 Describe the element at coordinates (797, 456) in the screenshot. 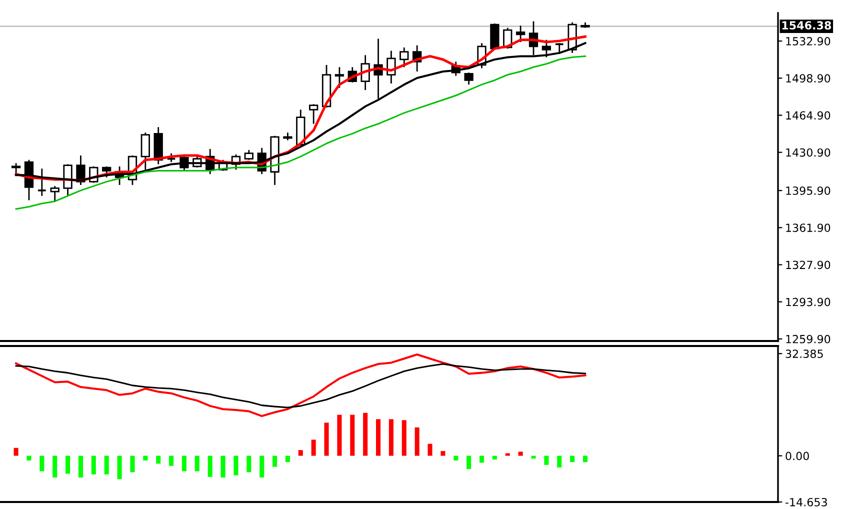

I see `y-tick-label: 0.00` at that location.